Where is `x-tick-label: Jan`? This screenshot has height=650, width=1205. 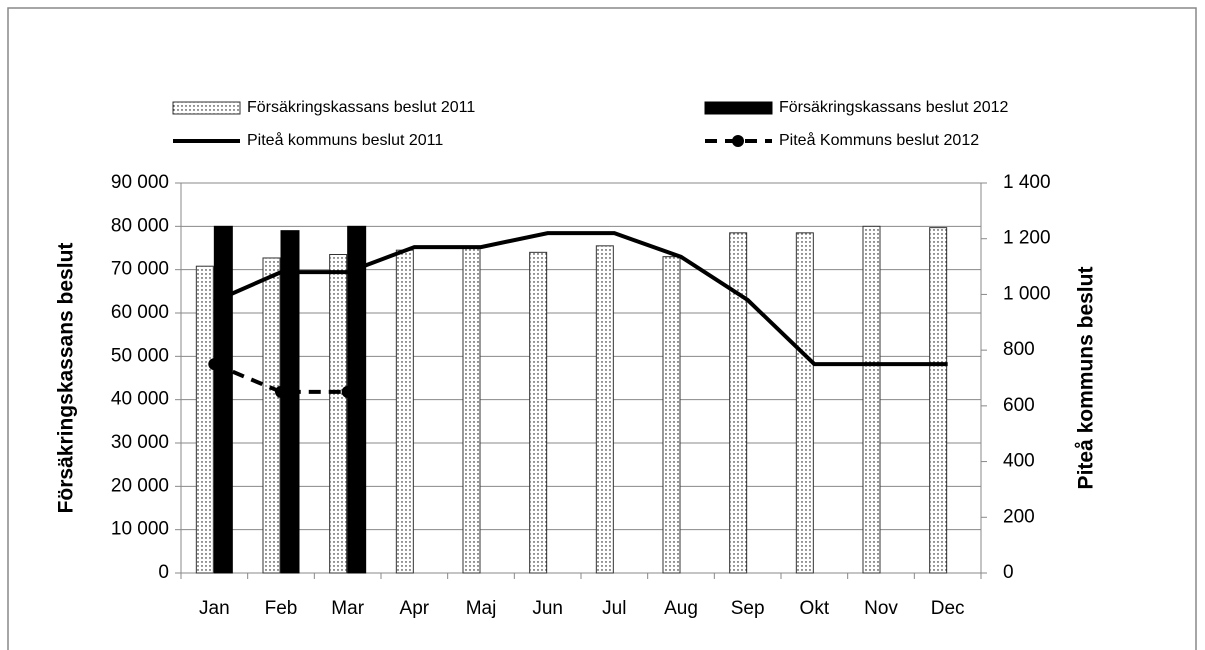 x-tick-label: Jan is located at coordinates (214, 608).